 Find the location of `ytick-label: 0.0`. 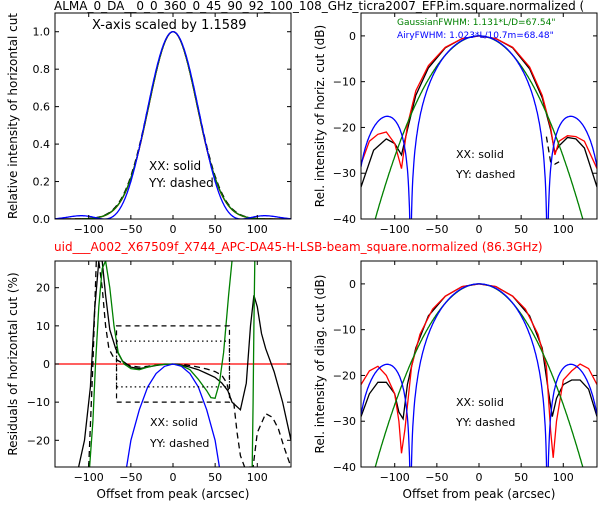

ytick-label: 0.0 is located at coordinates (42, 219).